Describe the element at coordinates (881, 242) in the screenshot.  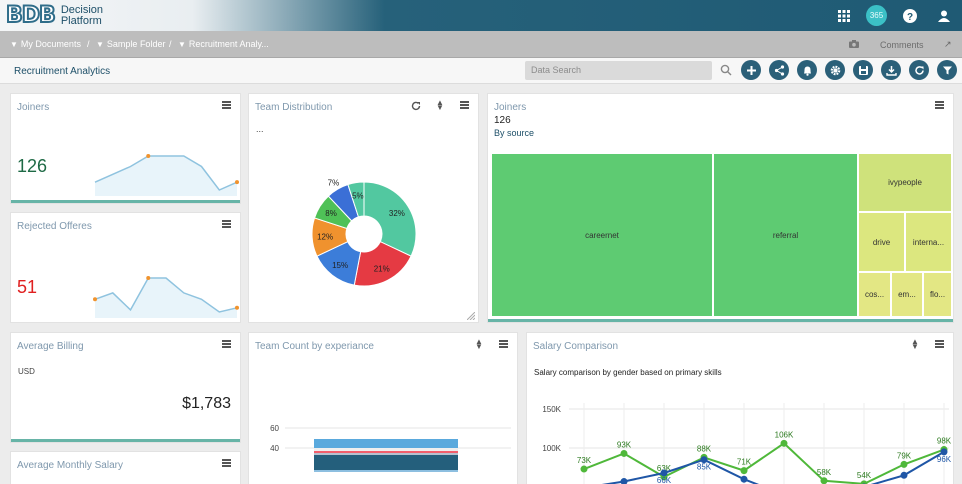
I see `treemap-cell-drive: drive` at that location.